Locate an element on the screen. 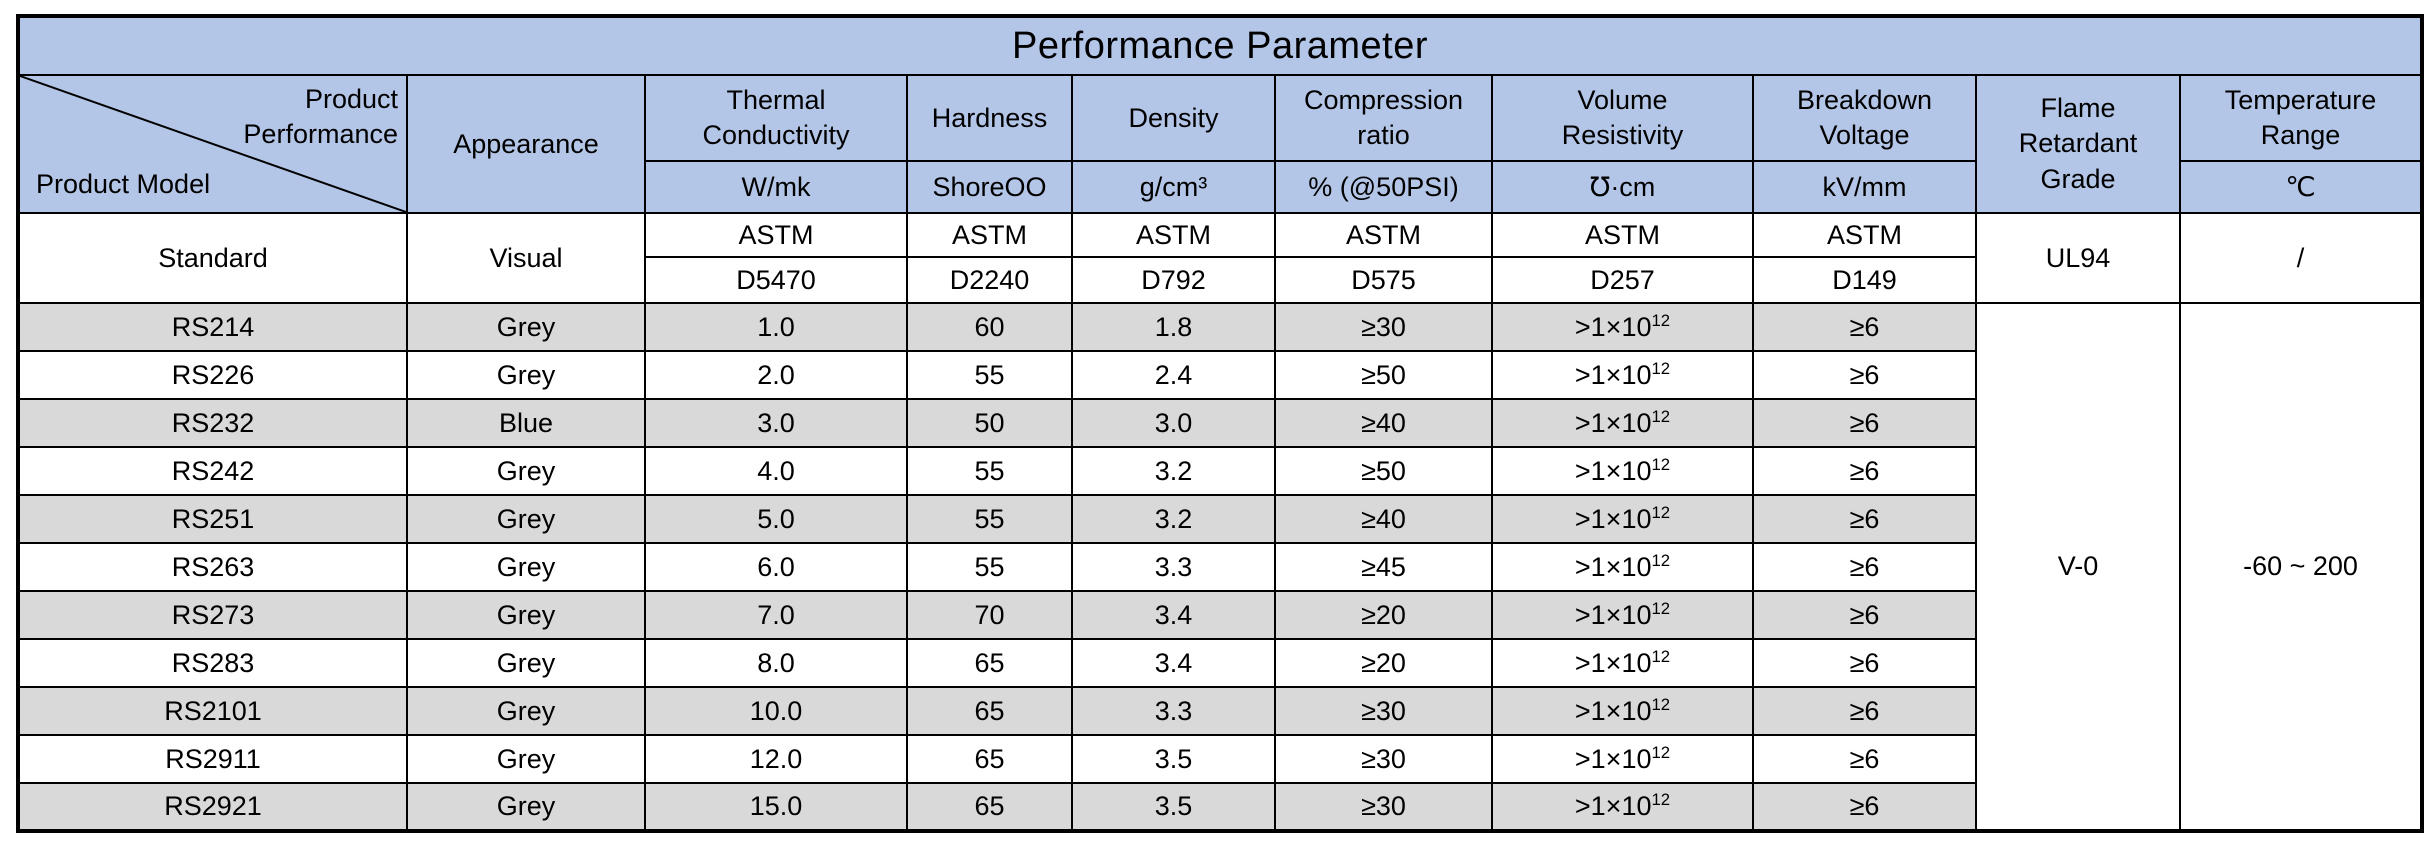 Image resolution: width=2430 pixels, height=852 pixels. product-model-cell: RS226 is located at coordinates (212, 375).